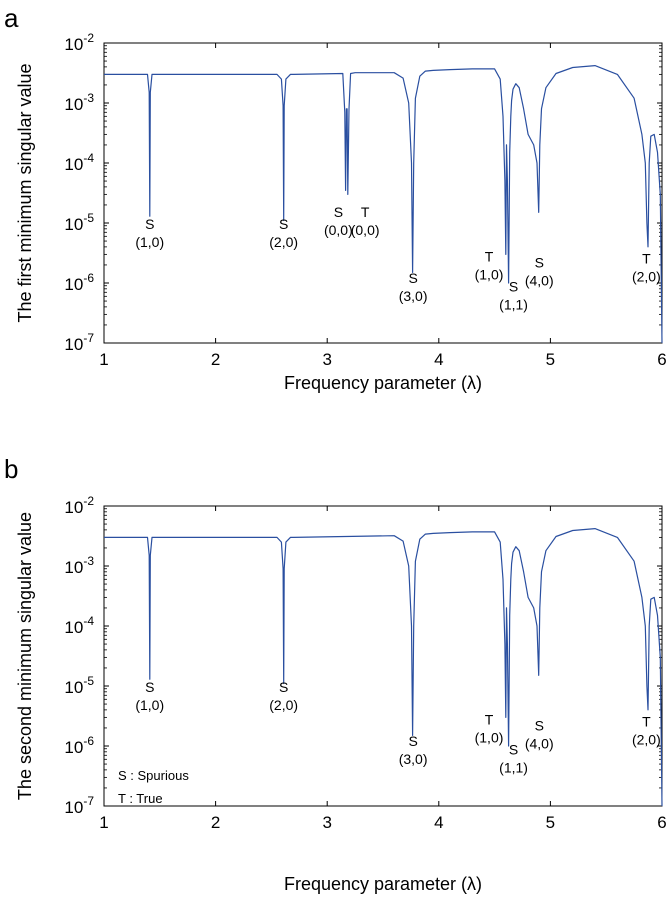 This screenshot has height=904, width=668. Describe the element at coordinates (383, 884) in the screenshot. I see `panel-b-xlabel: Frequency parameter (λ)` at that location.